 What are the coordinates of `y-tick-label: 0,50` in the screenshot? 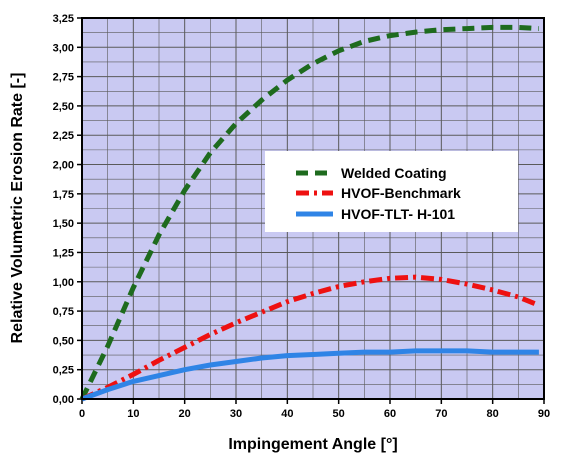 It's located at (63, 341).